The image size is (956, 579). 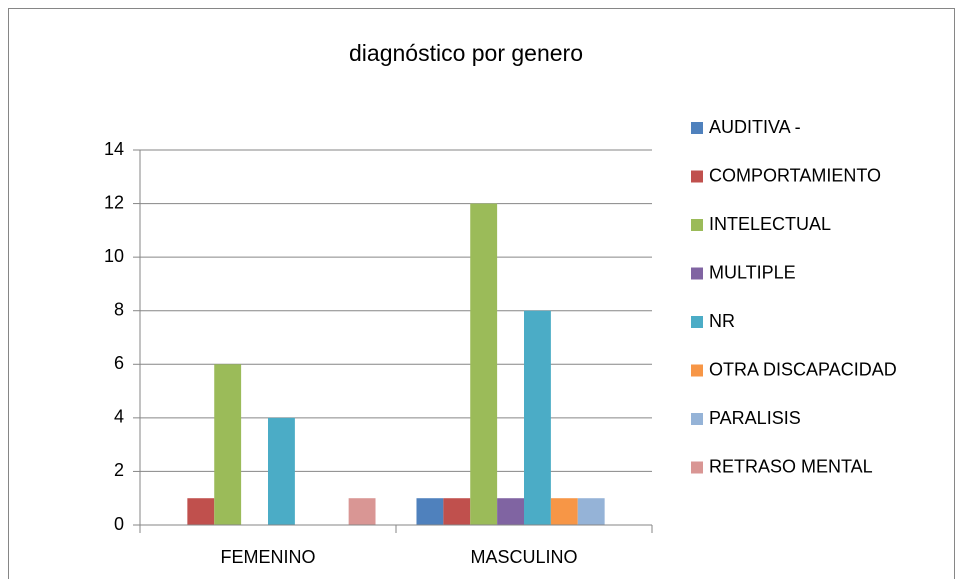 I want to click on y-tick-label: 14, so click(x=114, y=149).